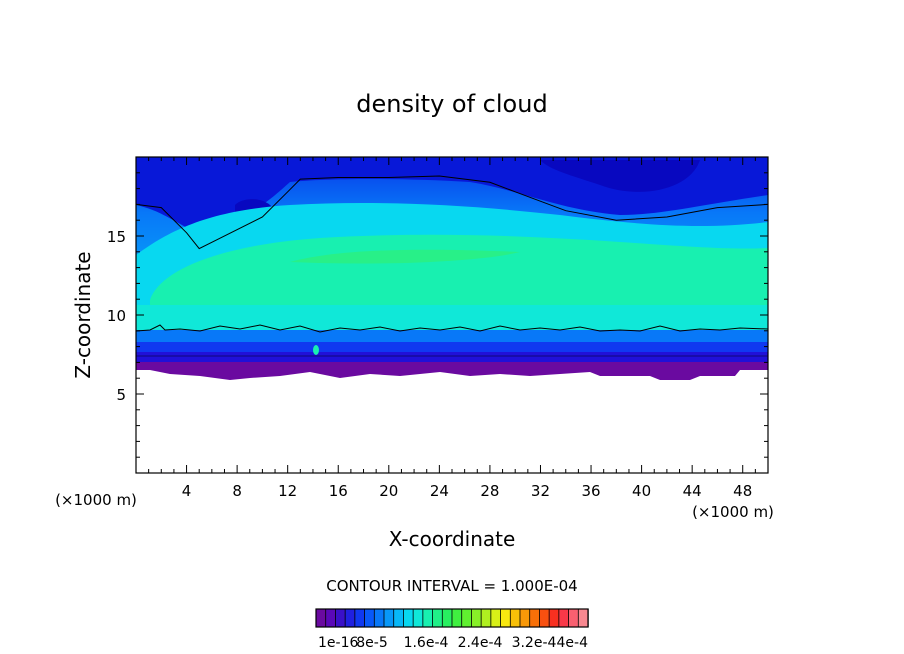 The image size is (904, 654). What do you see at coordinates (338, 491) in the screenshot?
I see `x-tick-label: 16` at bounding box center [338, 491].